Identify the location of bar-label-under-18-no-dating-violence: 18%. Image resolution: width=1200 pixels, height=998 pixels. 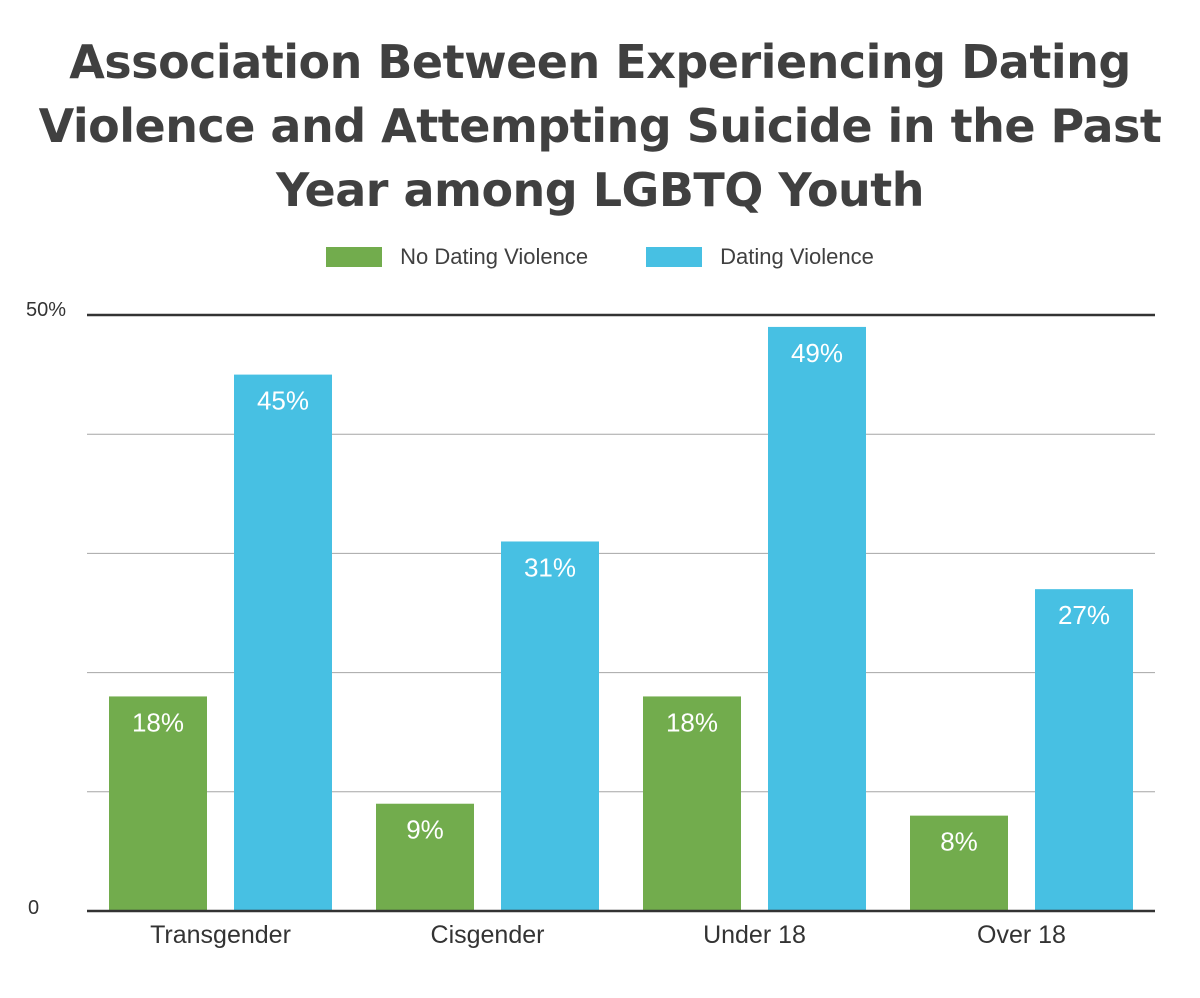
(692, 722).